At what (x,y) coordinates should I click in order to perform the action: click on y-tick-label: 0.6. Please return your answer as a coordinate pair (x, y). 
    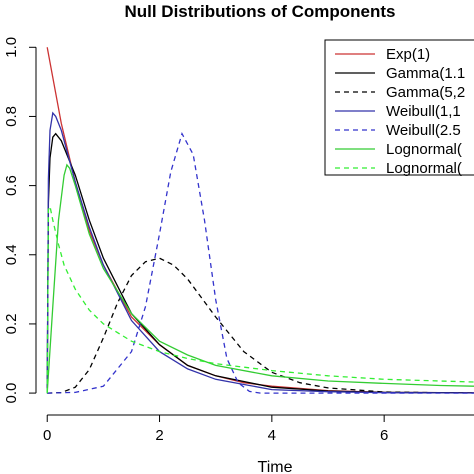
    Looking at the image, I should click on (11, 185).